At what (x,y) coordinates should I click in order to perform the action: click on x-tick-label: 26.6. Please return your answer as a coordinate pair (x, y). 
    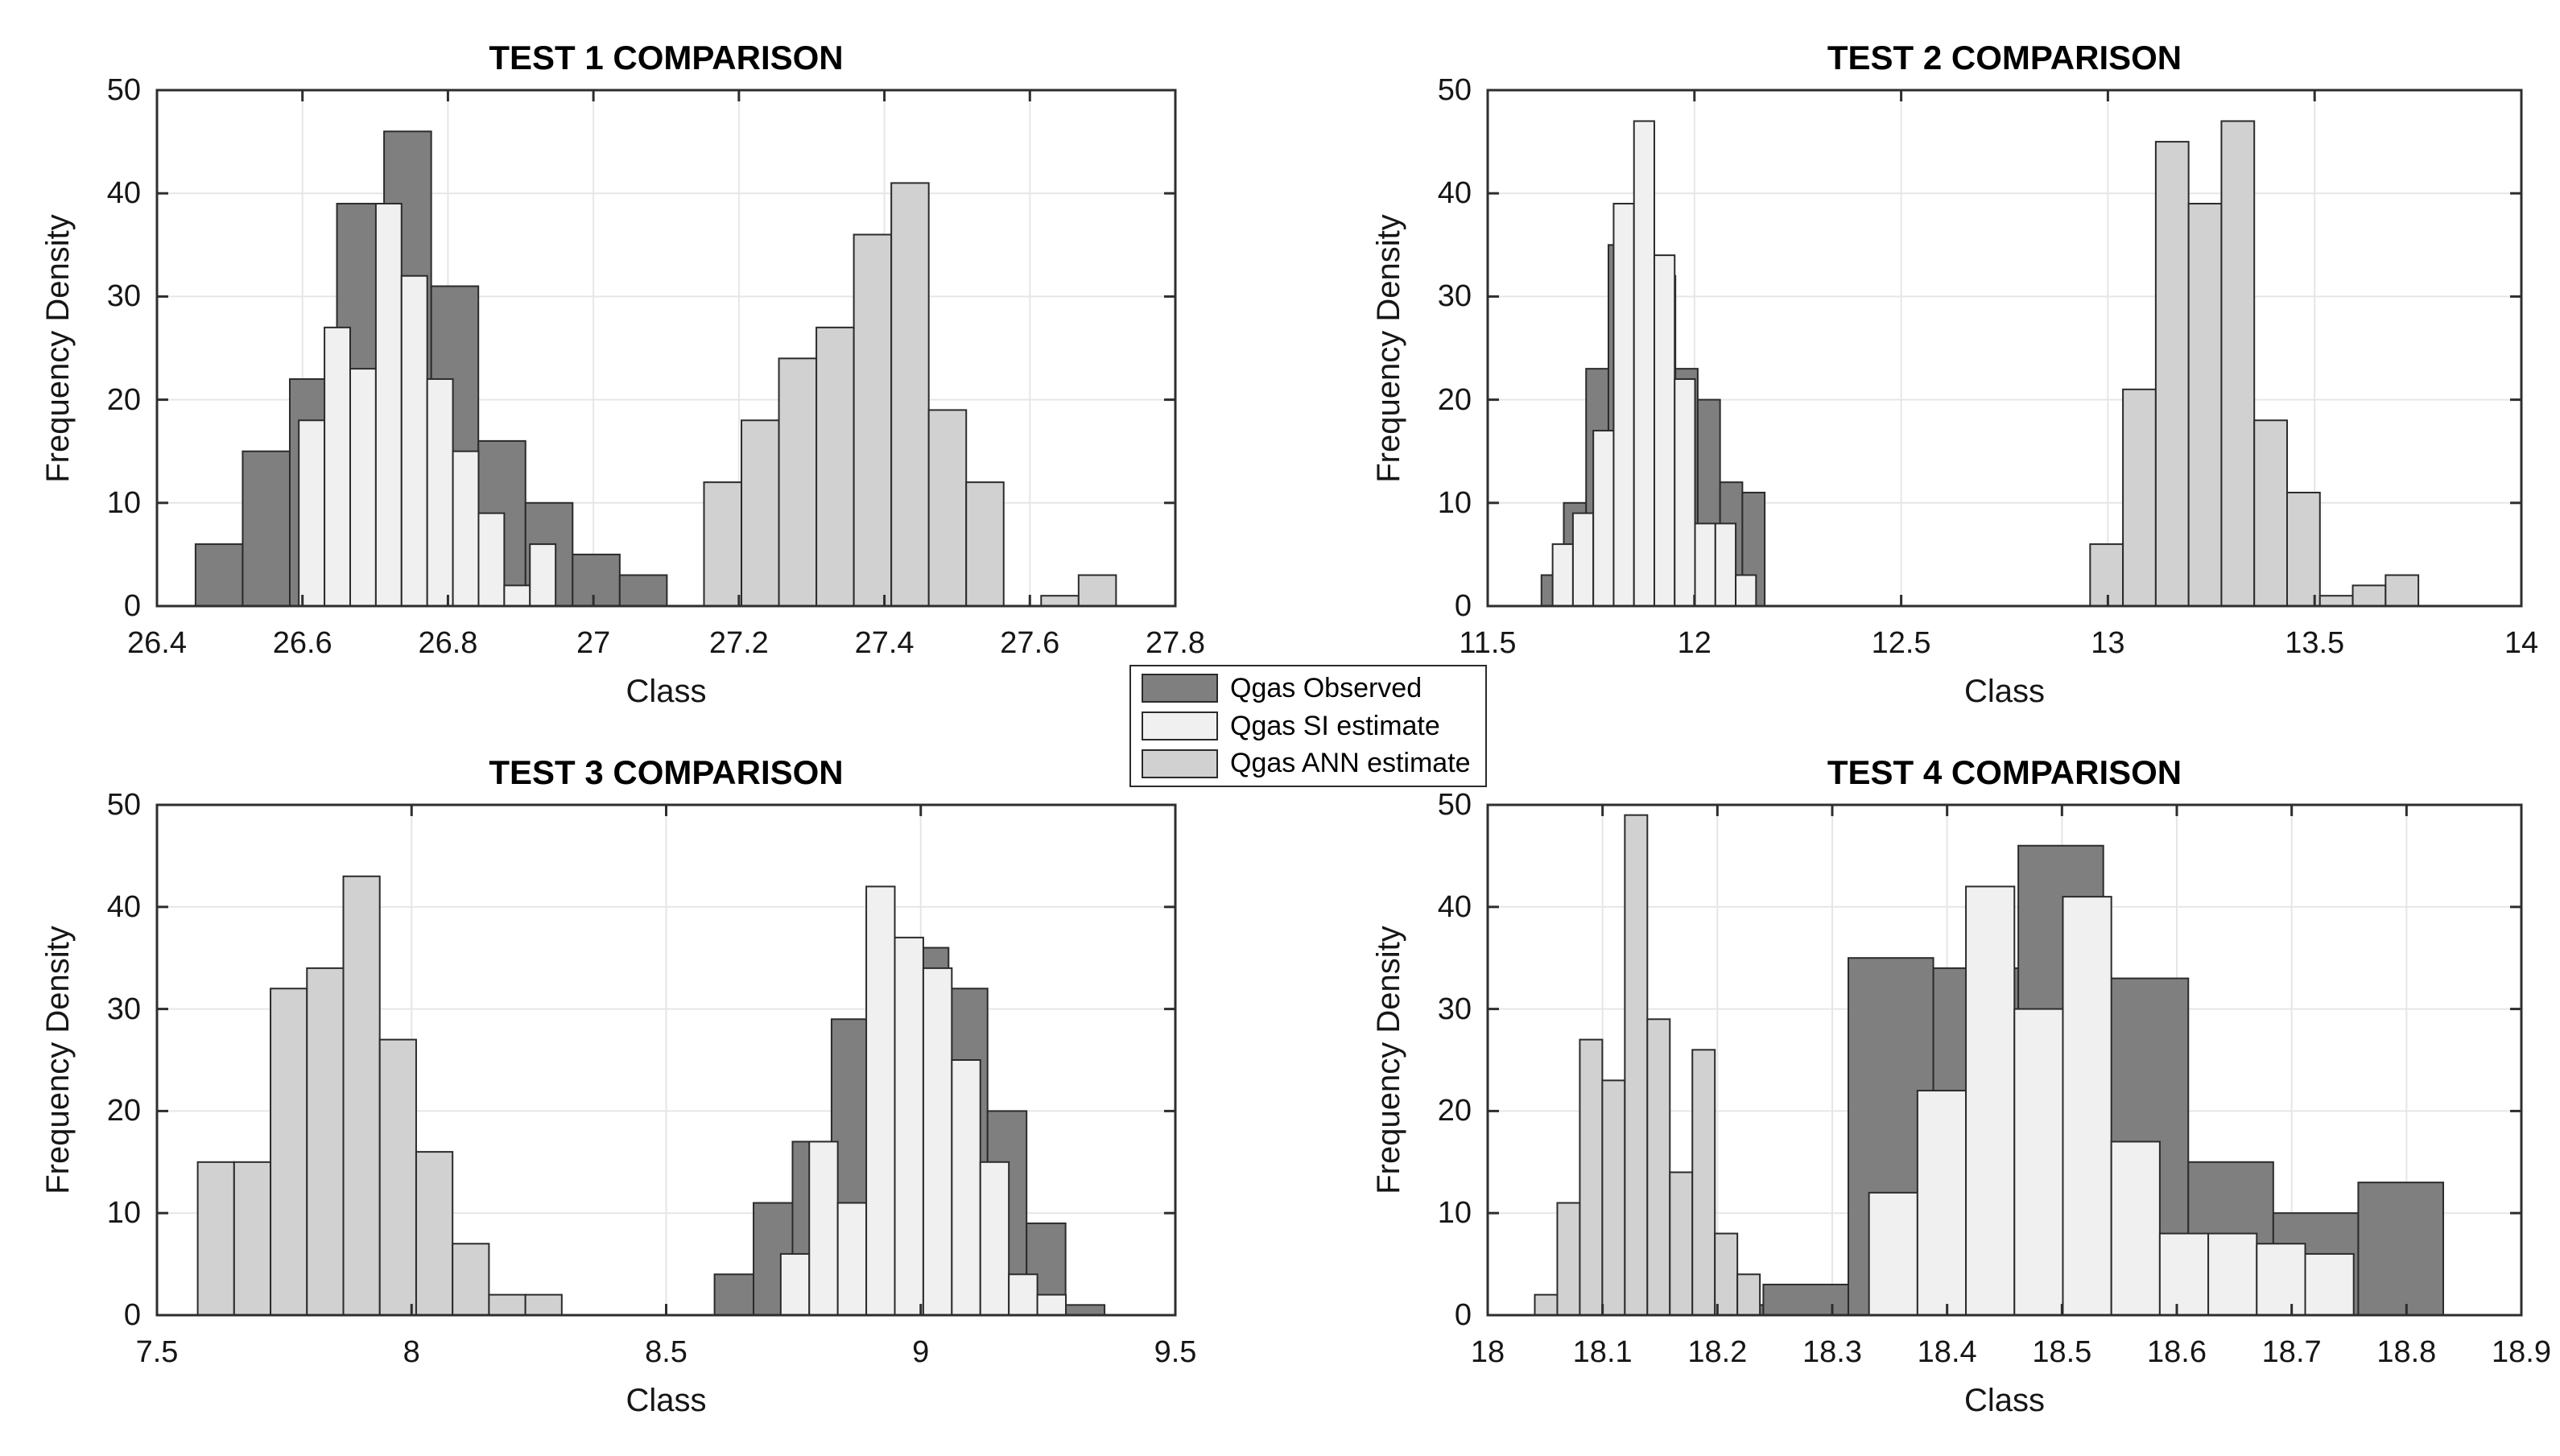
    Looking at the image, I should click on (302, 643).